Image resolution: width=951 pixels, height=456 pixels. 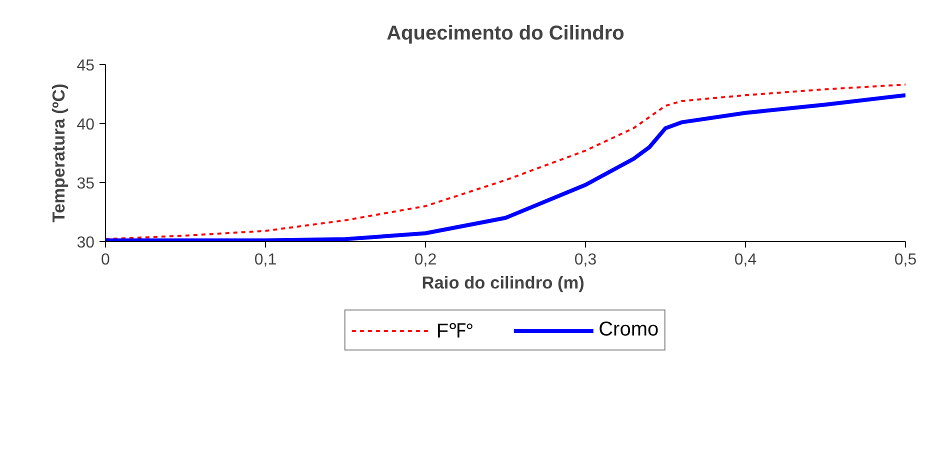 I want to click on y-tick-label: 35, so click(x=85, y=184).